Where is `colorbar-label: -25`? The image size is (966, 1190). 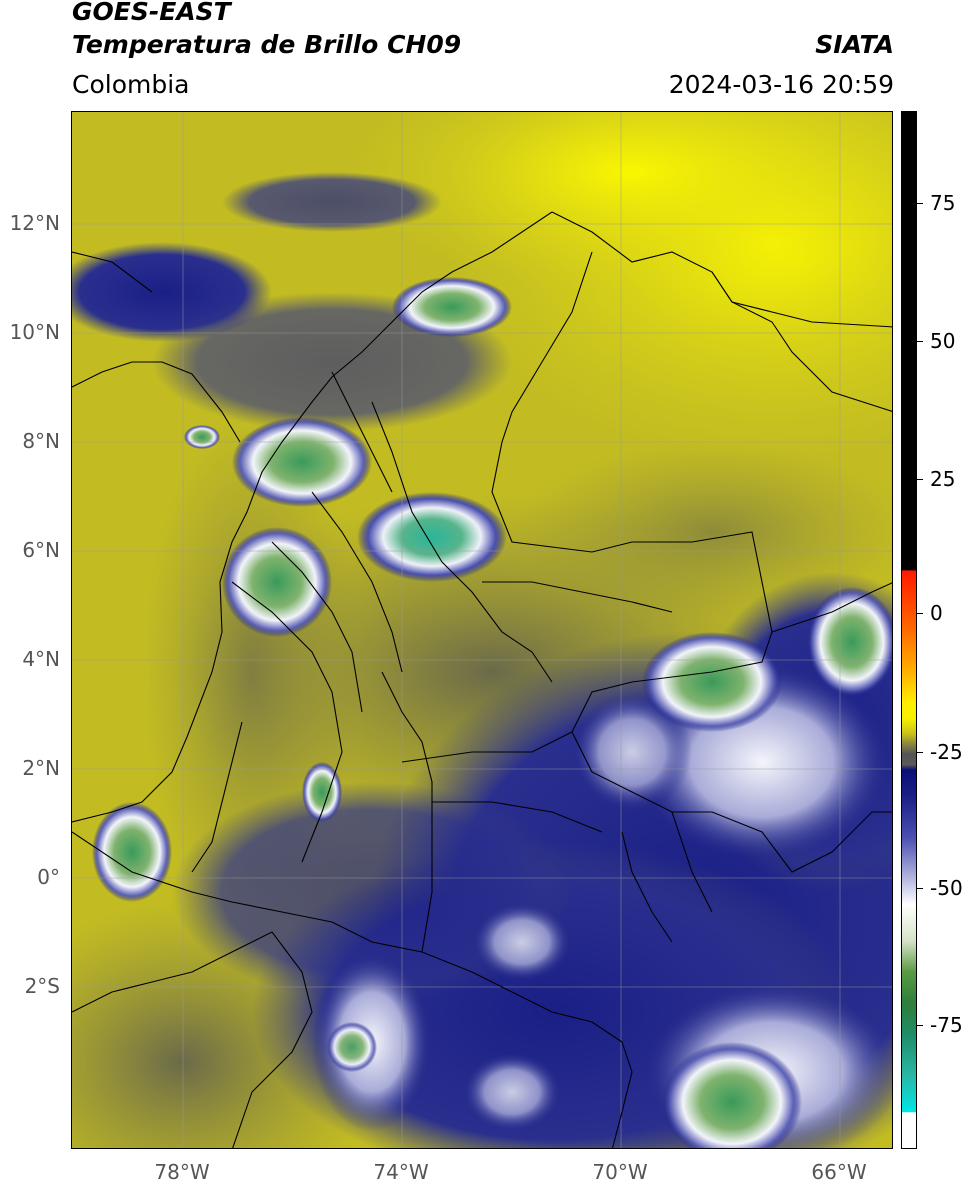
colorbar-label: -25 is located at coordinates (946, 752).